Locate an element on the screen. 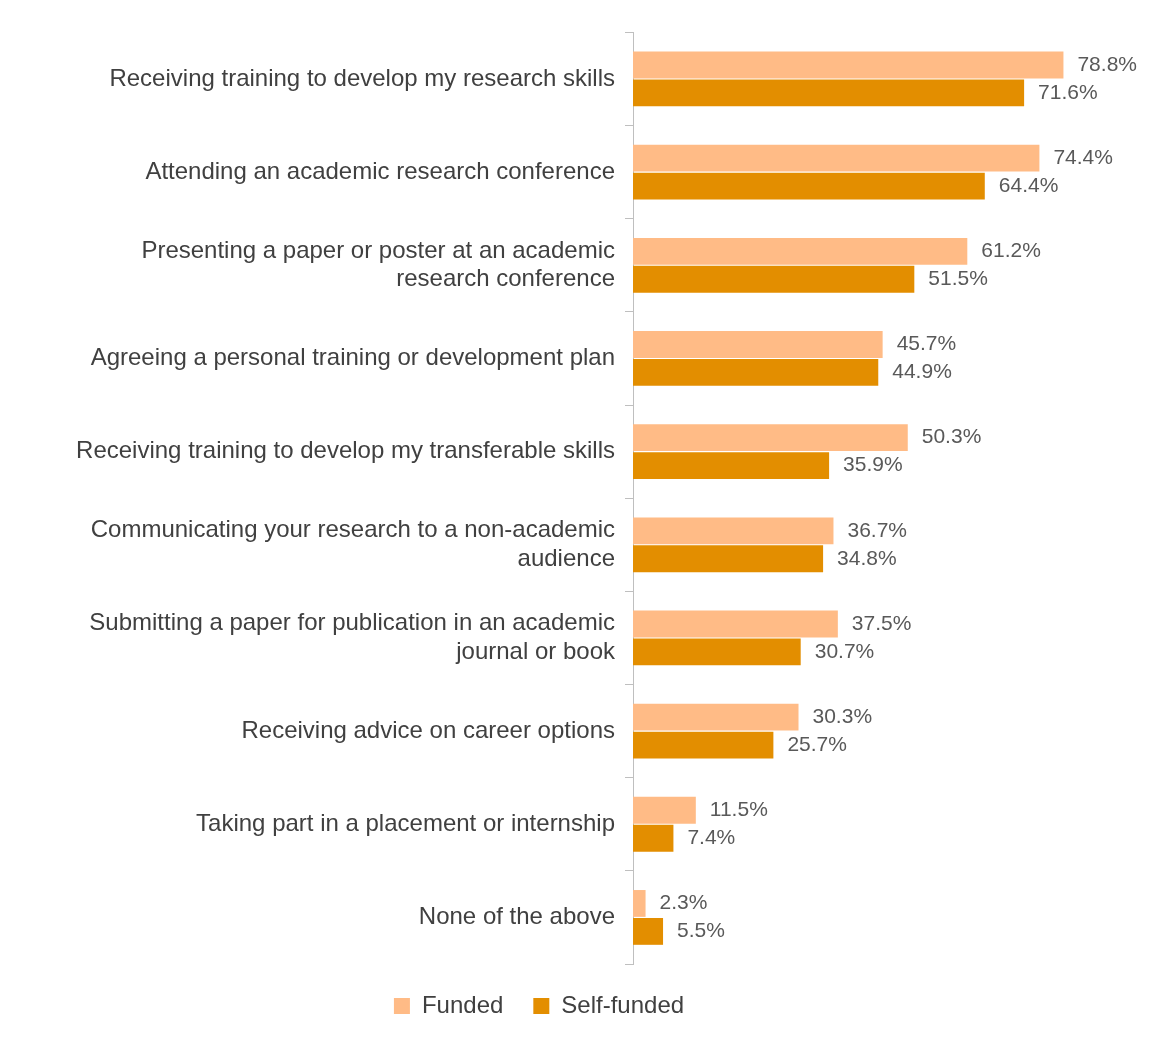  data-label: 78.8% is located at coordinates (1107, 63).